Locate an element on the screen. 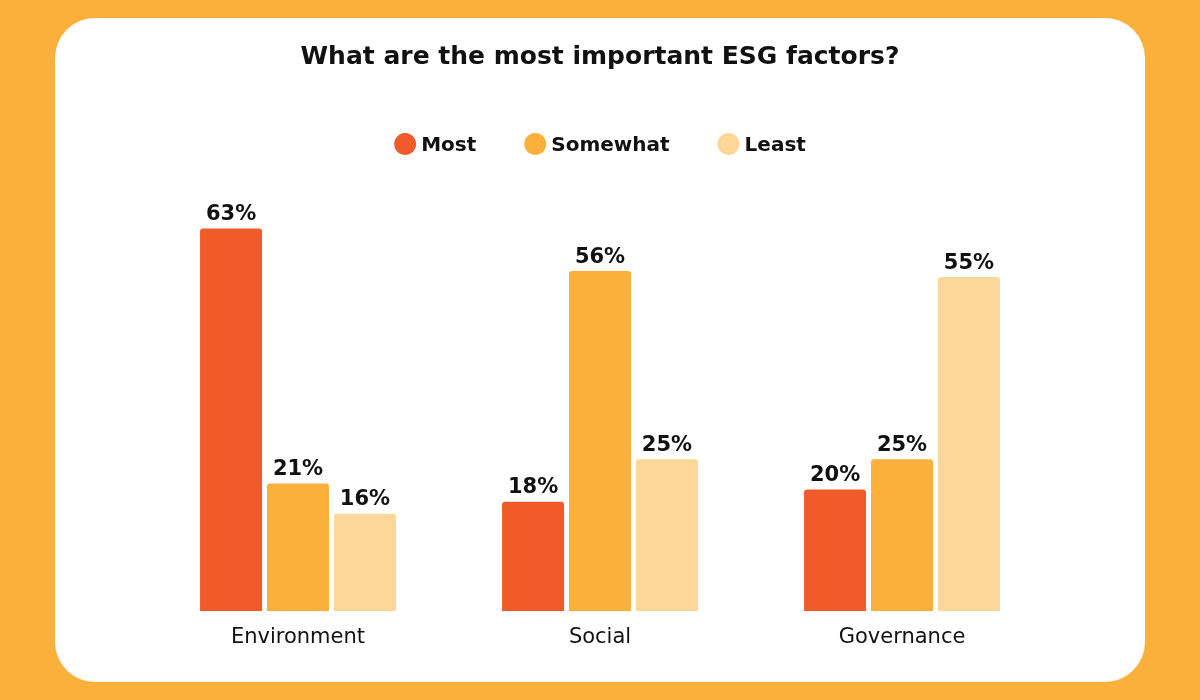  data-label: 63% is located at coordinates (231, 213).